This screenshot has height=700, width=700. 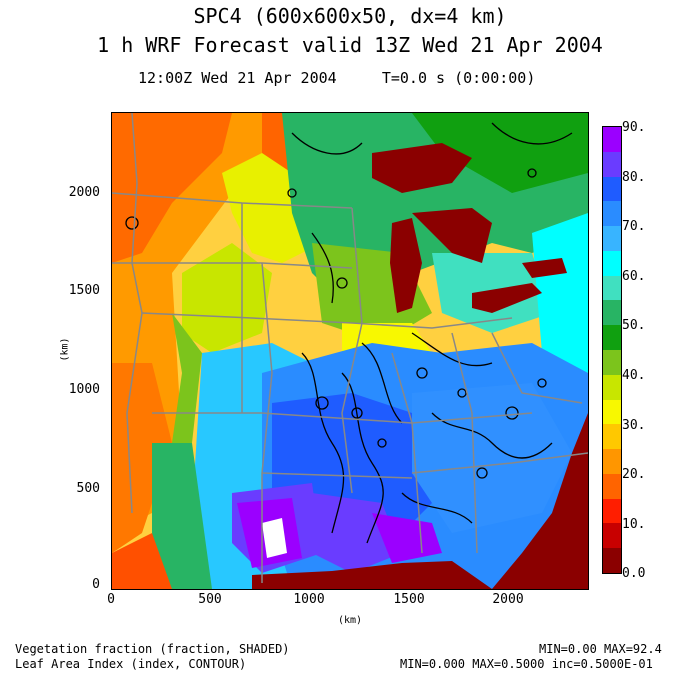 I want to click on y-tick: 1000, so click(x=84, y=389).